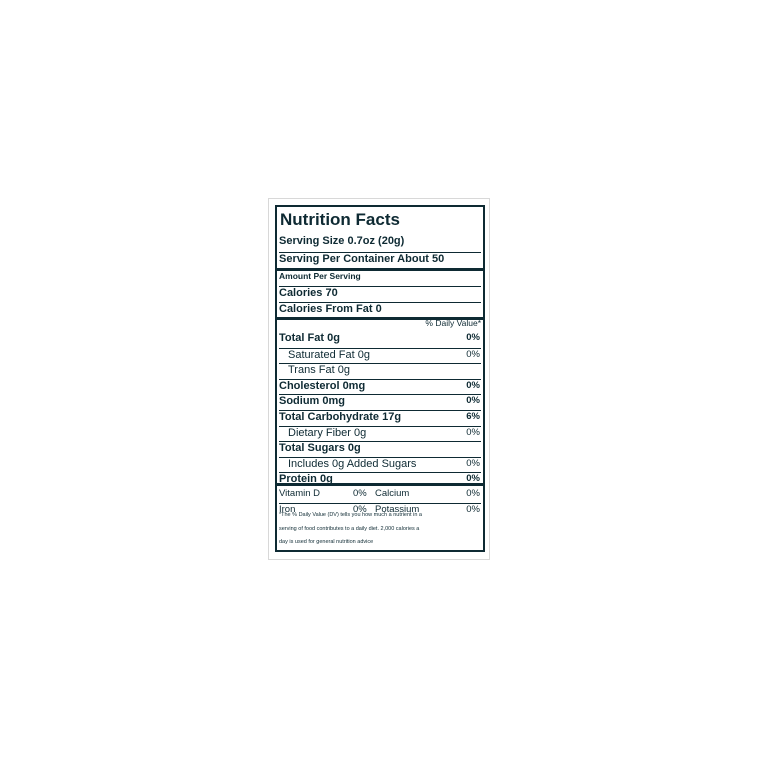 The height and width of the screenshot is (757, 757). I want to click on calories-from-fat: Calories From Fat 0, so click(380, 308).